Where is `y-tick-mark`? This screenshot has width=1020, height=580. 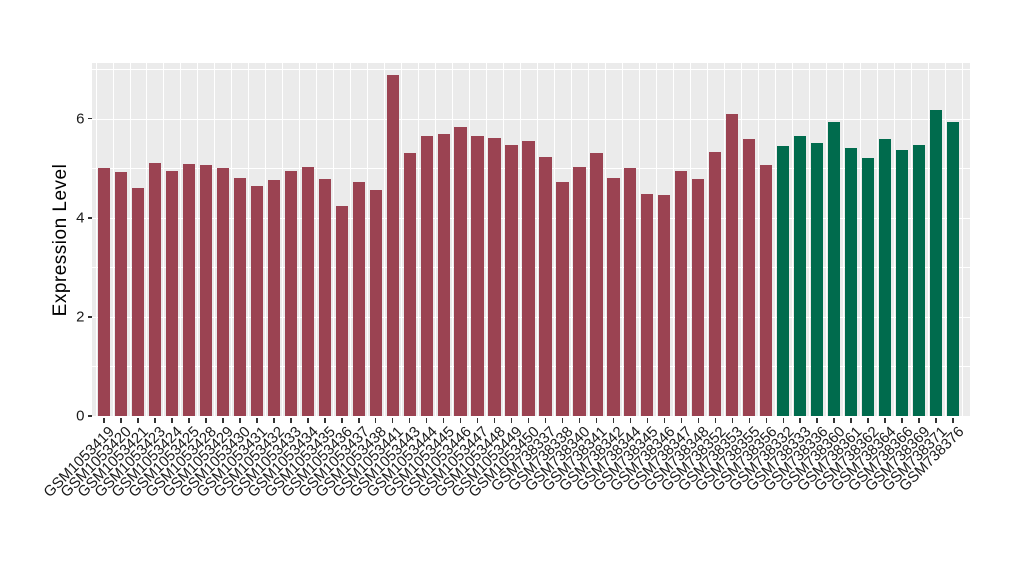
y-tick-mark is located at coordinates (89, 118).